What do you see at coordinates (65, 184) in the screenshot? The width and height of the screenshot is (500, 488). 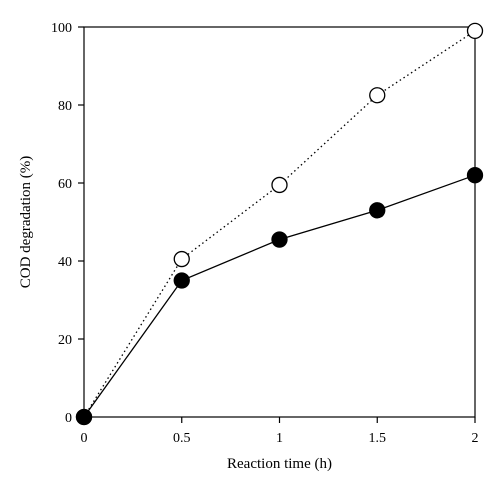 I see `y-tick-label: 60` at bounding box center [65, 184].